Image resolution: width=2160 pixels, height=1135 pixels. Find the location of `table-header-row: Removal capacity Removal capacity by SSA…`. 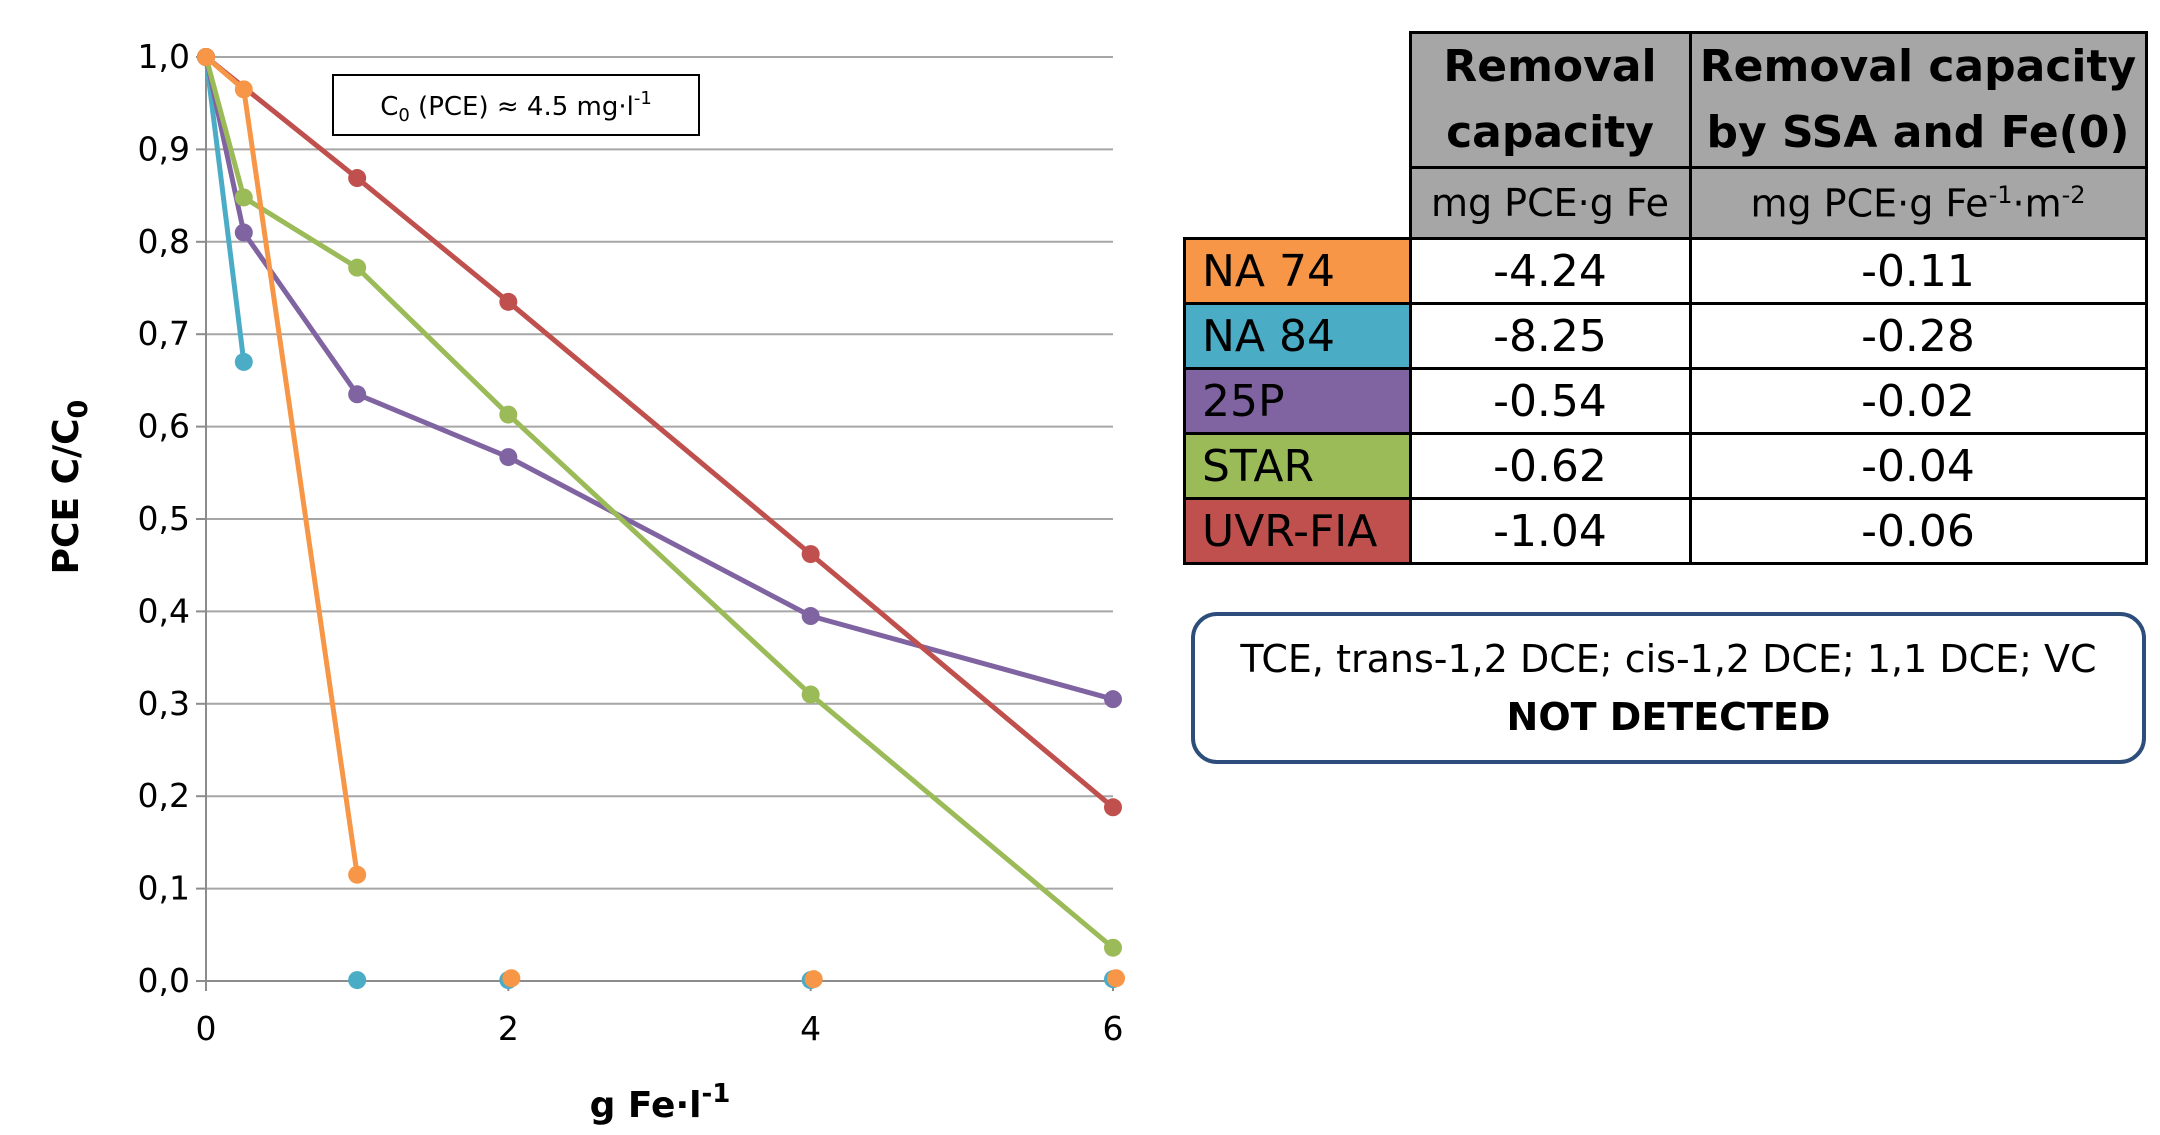

table-header-row: Removal capacity Removal capacity by SSA… is located at coordinates (1666, 100).